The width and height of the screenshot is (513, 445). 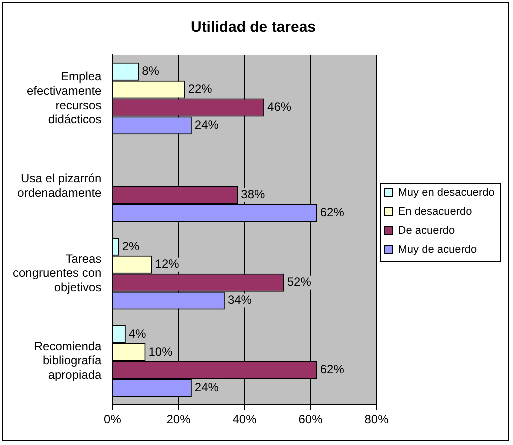 I want to click on data-label: 8%, so click(x=151, y=71).